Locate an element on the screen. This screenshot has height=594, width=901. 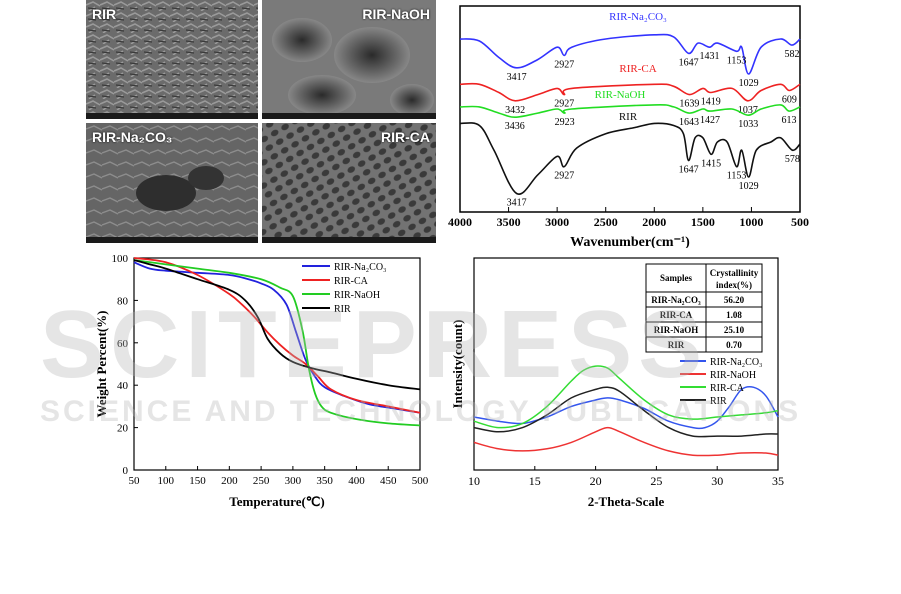
peak-label: 3417 is located at coordinates (517, 77).